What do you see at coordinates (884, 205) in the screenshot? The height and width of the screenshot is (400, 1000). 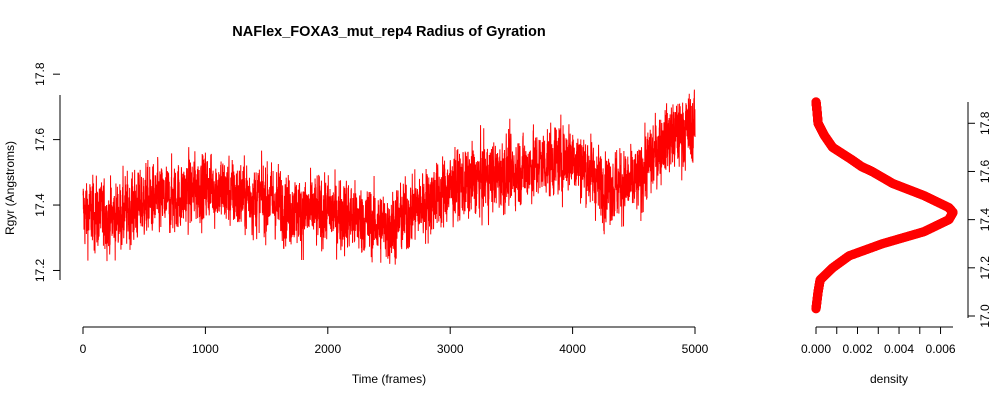 I see `density-curve` at bounding box center [884, 205].